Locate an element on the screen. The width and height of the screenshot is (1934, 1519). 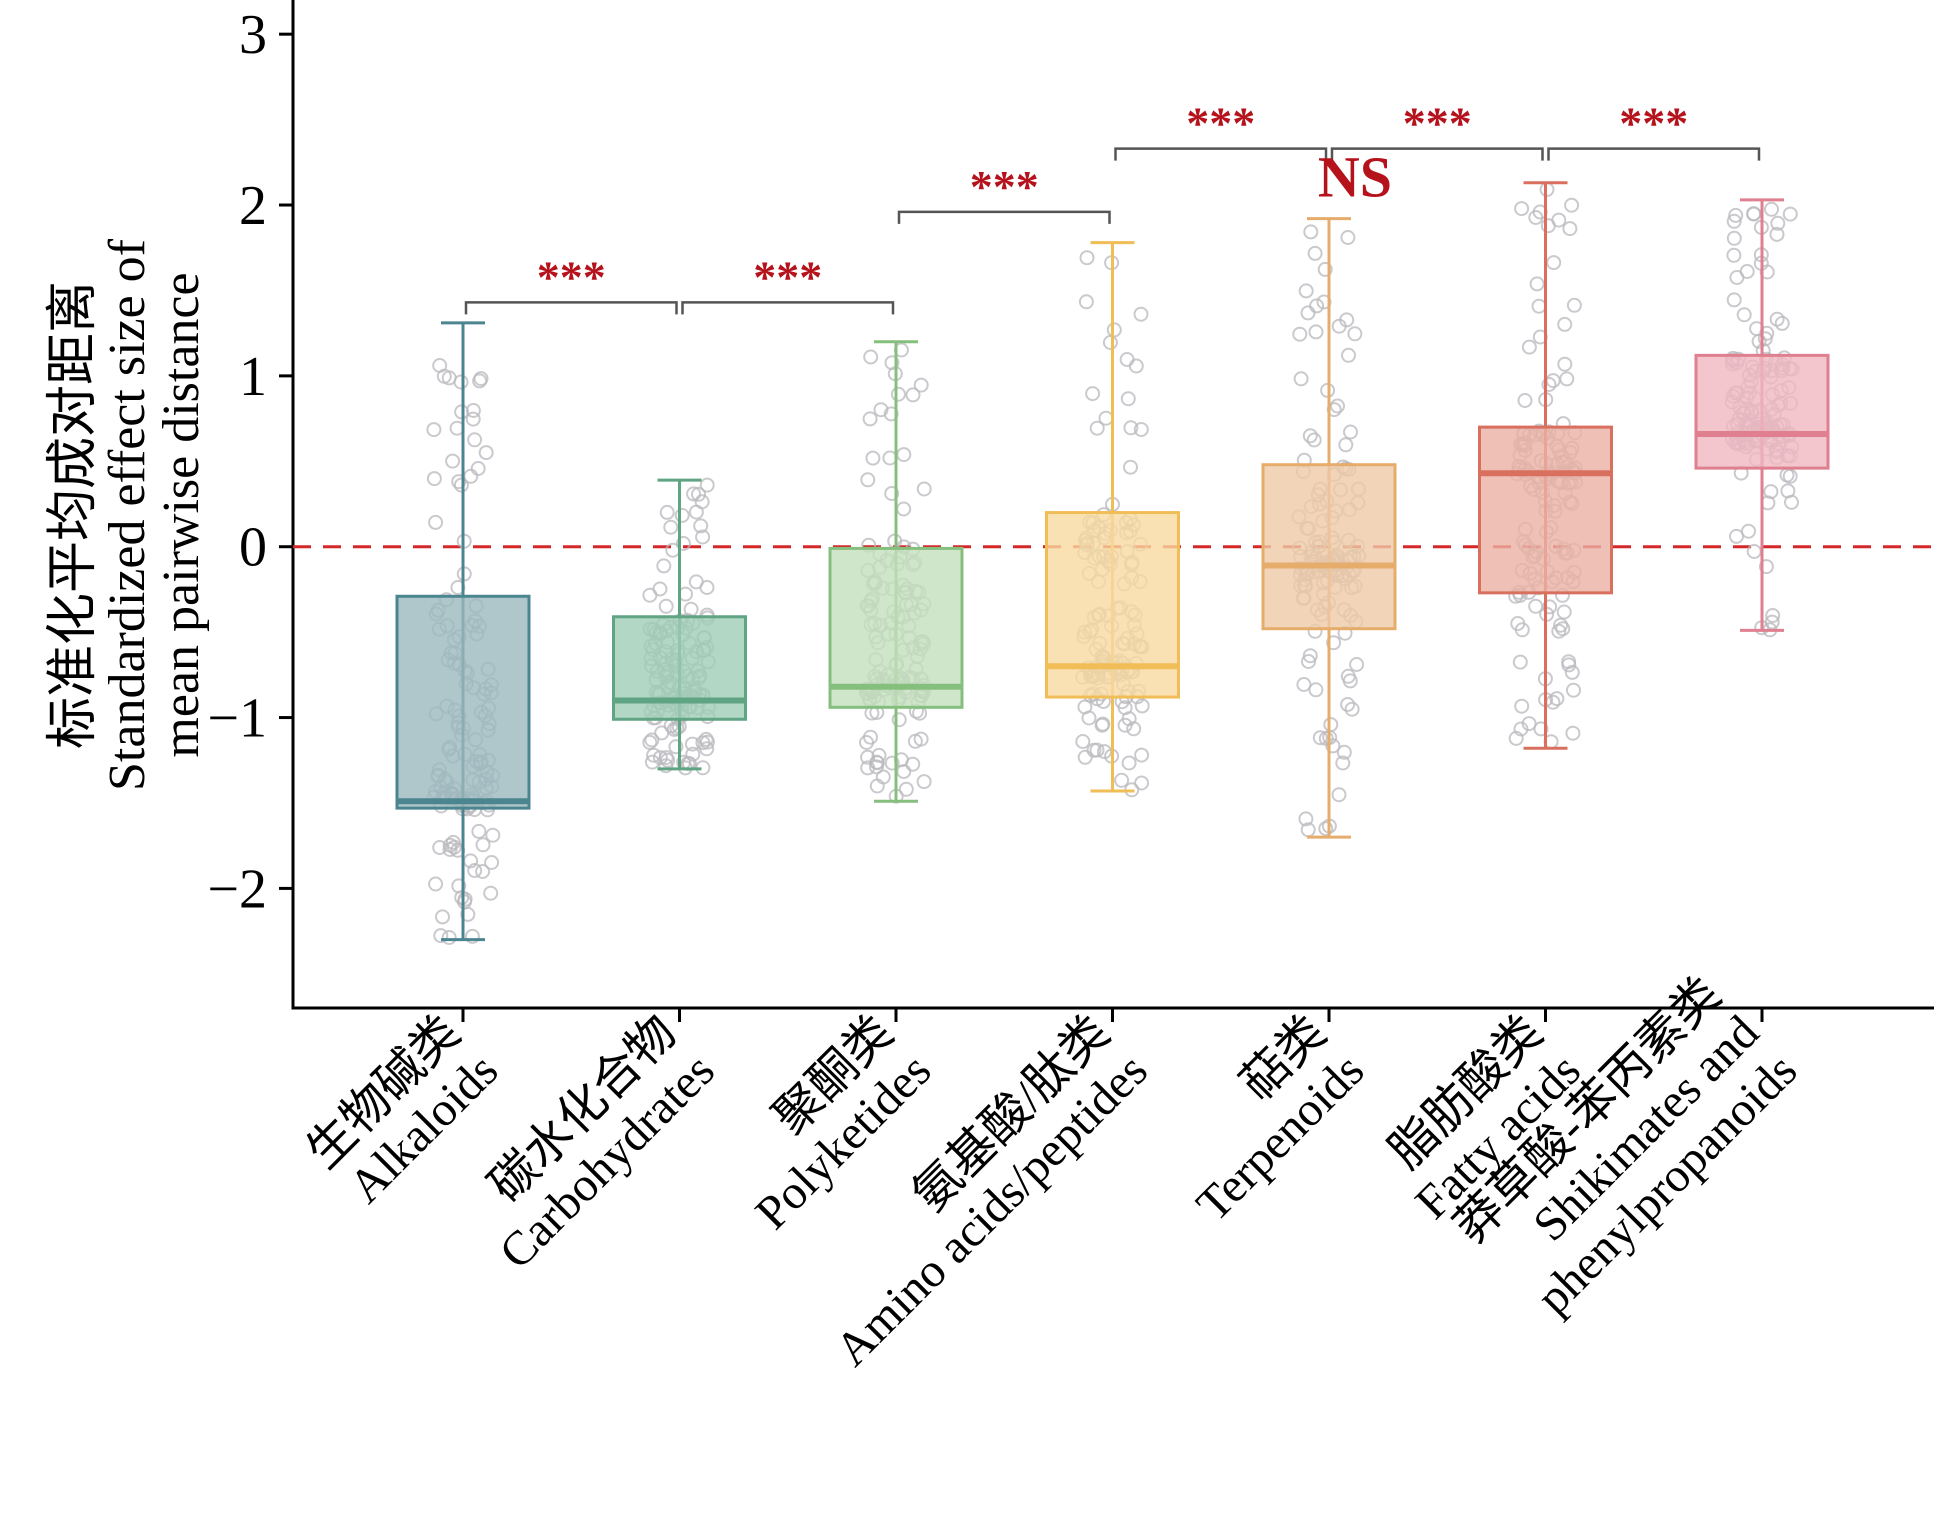
x-tick-label-terpenoids: 萜类Terpenoids is located at coordinates (1261, 1119).